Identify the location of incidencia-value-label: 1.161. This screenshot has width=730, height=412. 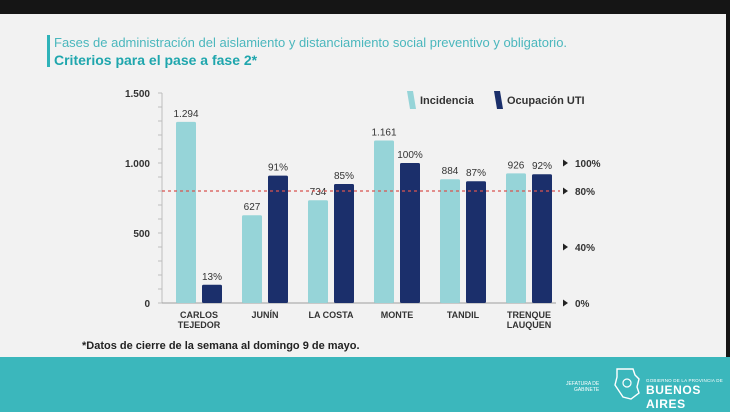
(383, 132).